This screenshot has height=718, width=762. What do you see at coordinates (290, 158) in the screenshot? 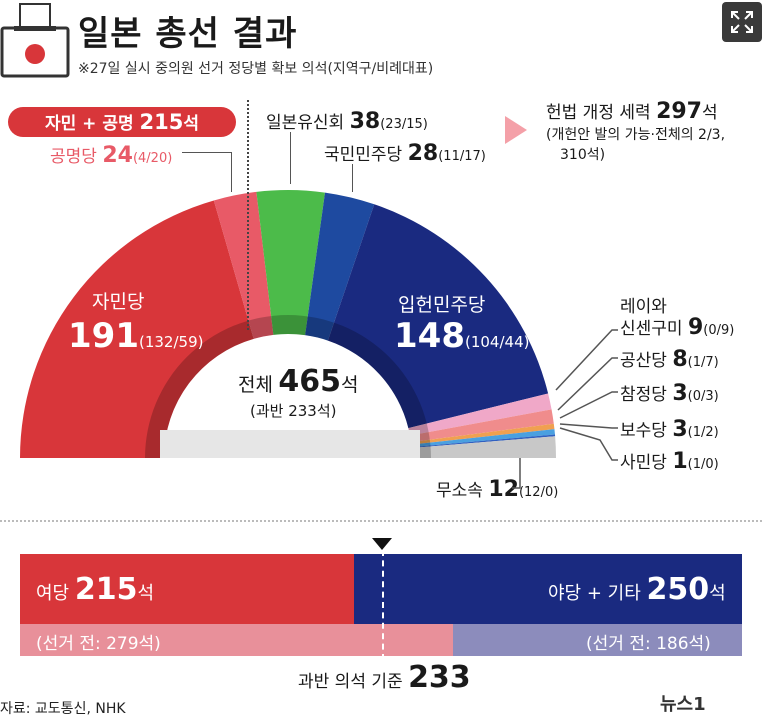
I see `ishin-leader` at bounding box center [290, 158].